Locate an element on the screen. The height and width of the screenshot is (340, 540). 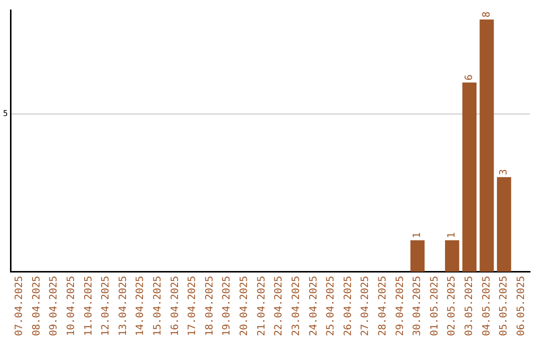
x-tick-label: 17.04.2025 is located at coordinates (192, 306).